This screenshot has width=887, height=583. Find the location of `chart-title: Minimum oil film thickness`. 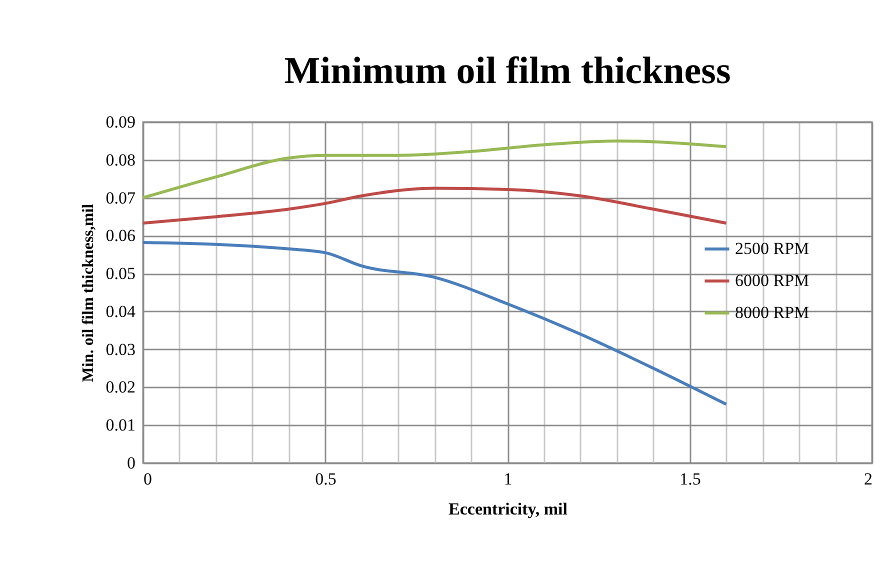

chart-title: Minimum oil film thickness is located at coordinates (507, 71).